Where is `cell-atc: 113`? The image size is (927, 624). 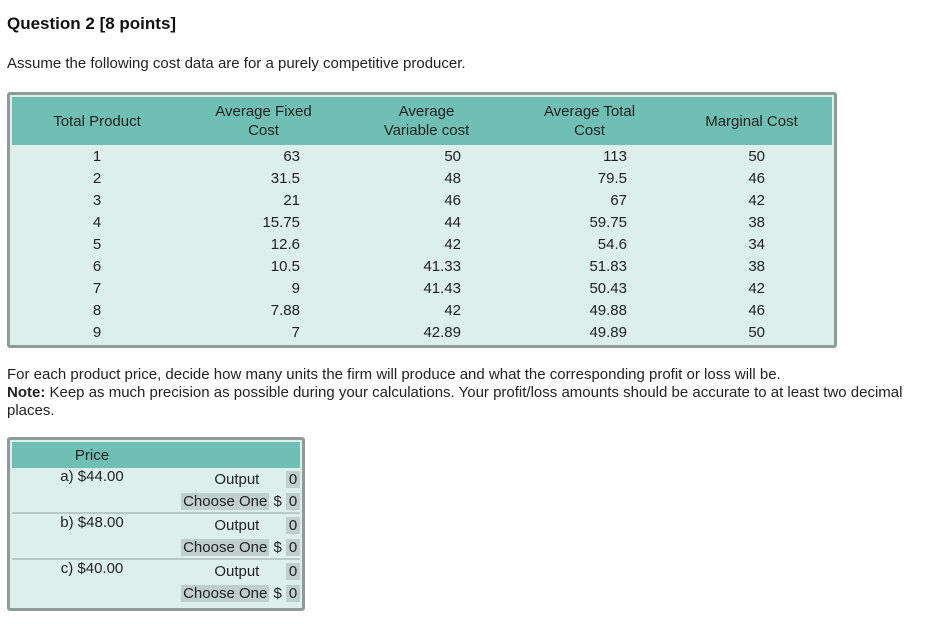
cell-atc: 113 is located at coordinates (615, 156).